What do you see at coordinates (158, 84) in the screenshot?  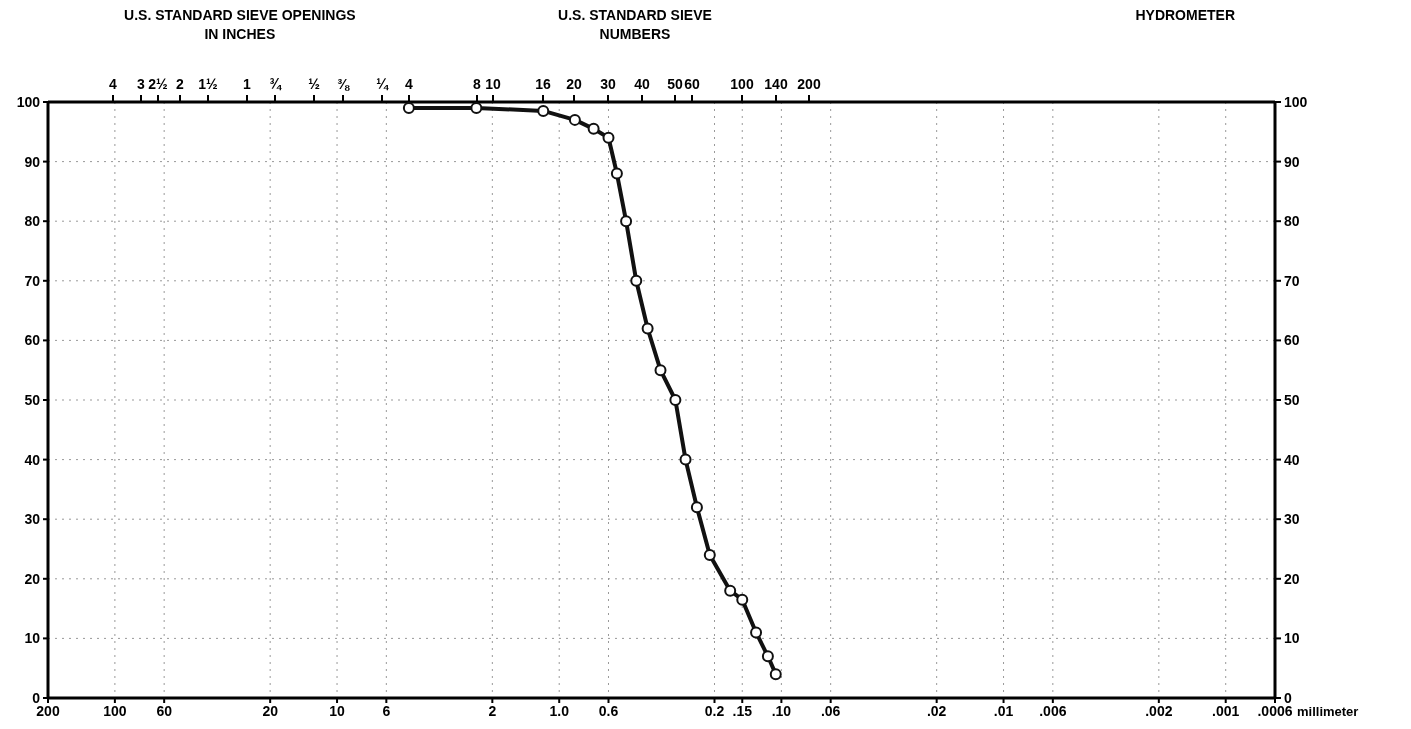 I see `text: 2½` at bounding box center [158, 84].